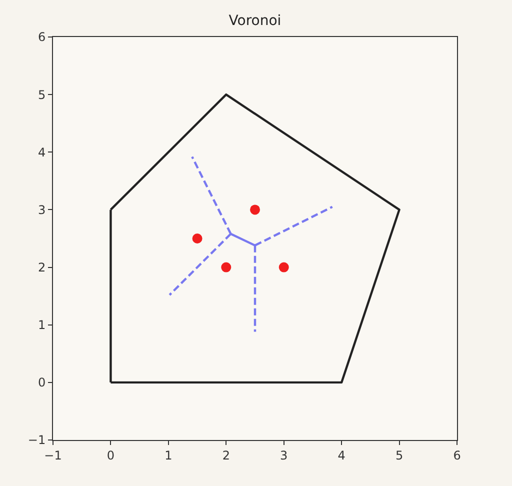  What do you see at coordinates (42, 383) in the screenshot?
I see `y-tick-label: 0` at bounding box center [42, 383].